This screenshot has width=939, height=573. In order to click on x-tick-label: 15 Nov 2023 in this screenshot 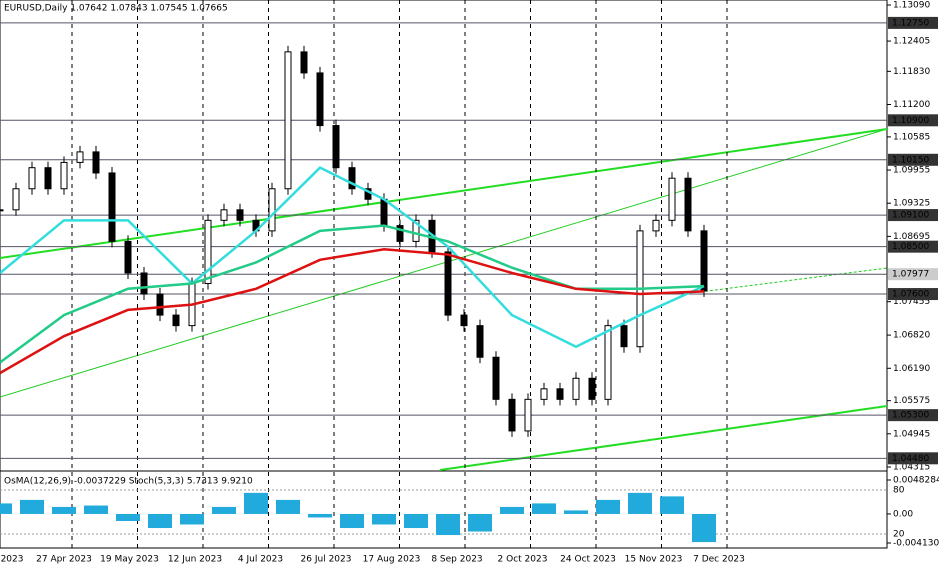, I will do `click(654, 560)`.